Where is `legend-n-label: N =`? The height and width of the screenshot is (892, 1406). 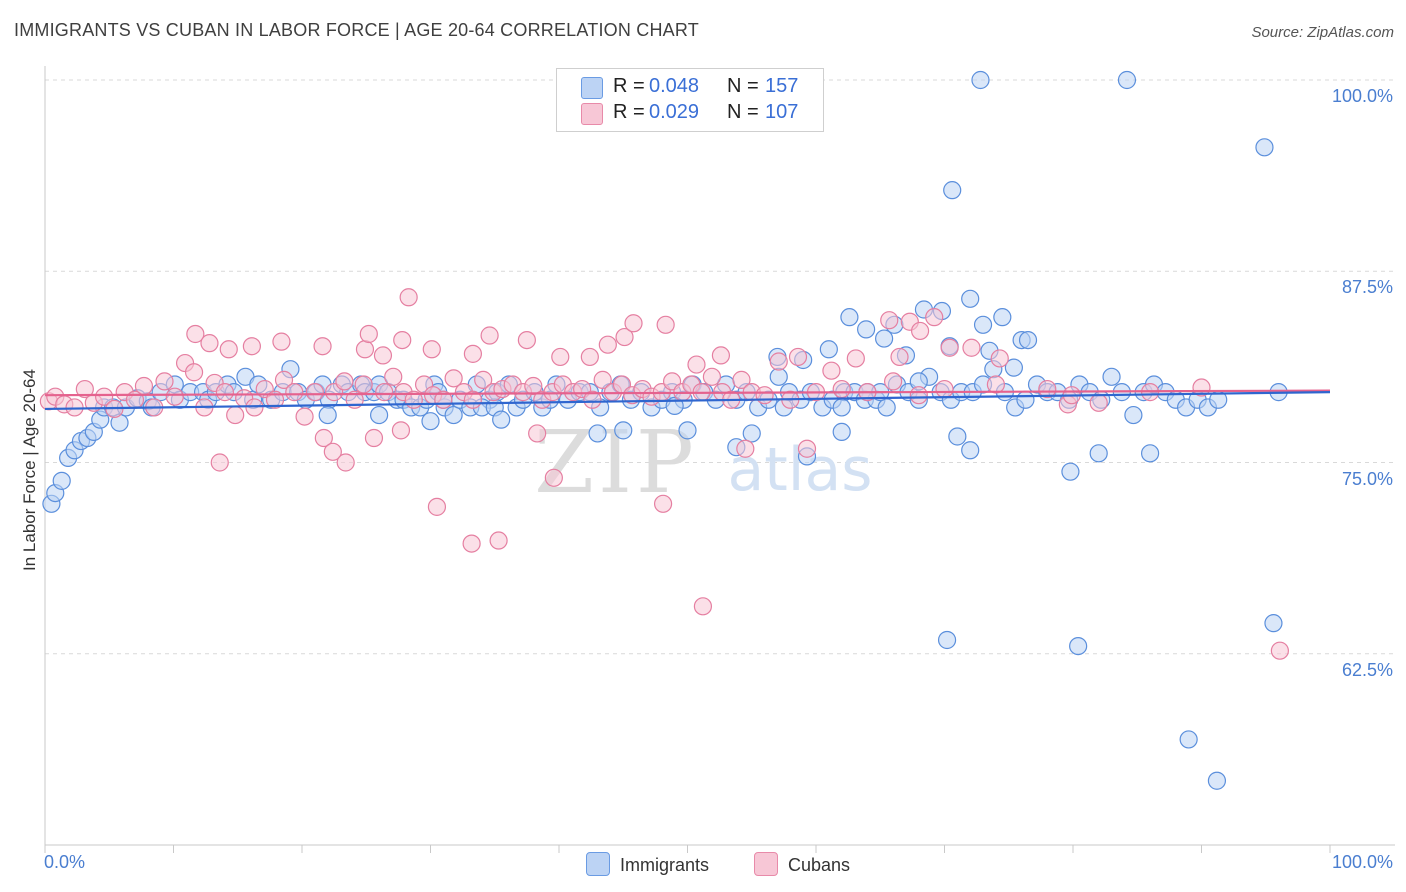 legend-n-label: N = is located at coordinates (743, 112).